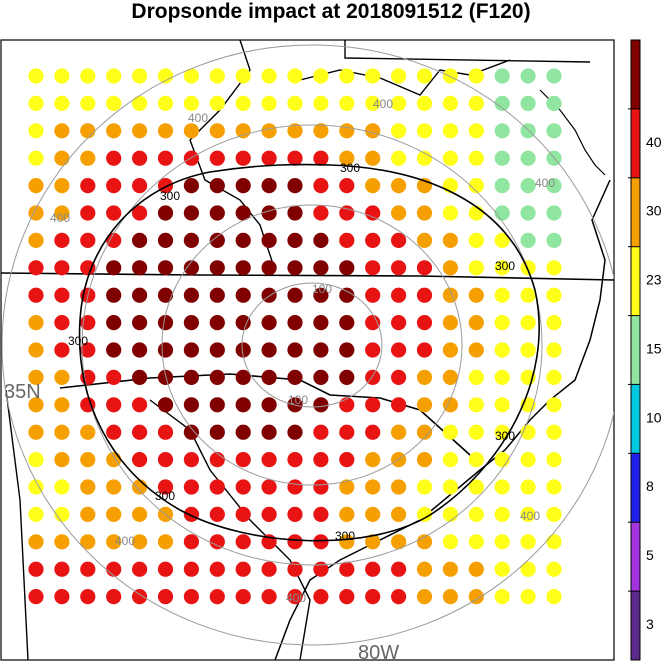 The height and width of the screenshot is (664, 662). I want to click on contour-label-gray: 400, so click(125, 541).